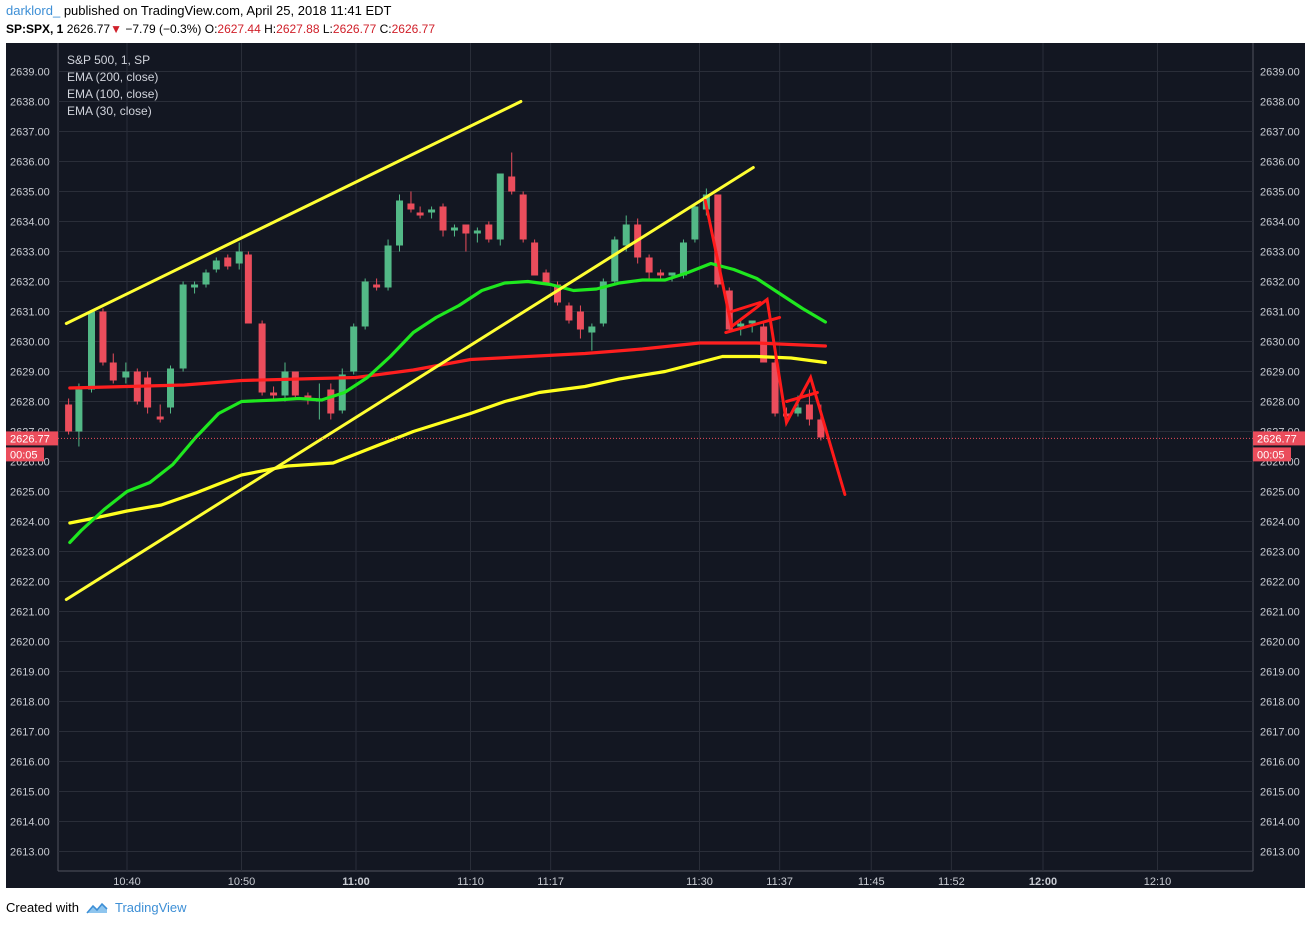 The image size is (1311, 926). I want to click on change-arrow-icon: ▼, so click(116, 29).